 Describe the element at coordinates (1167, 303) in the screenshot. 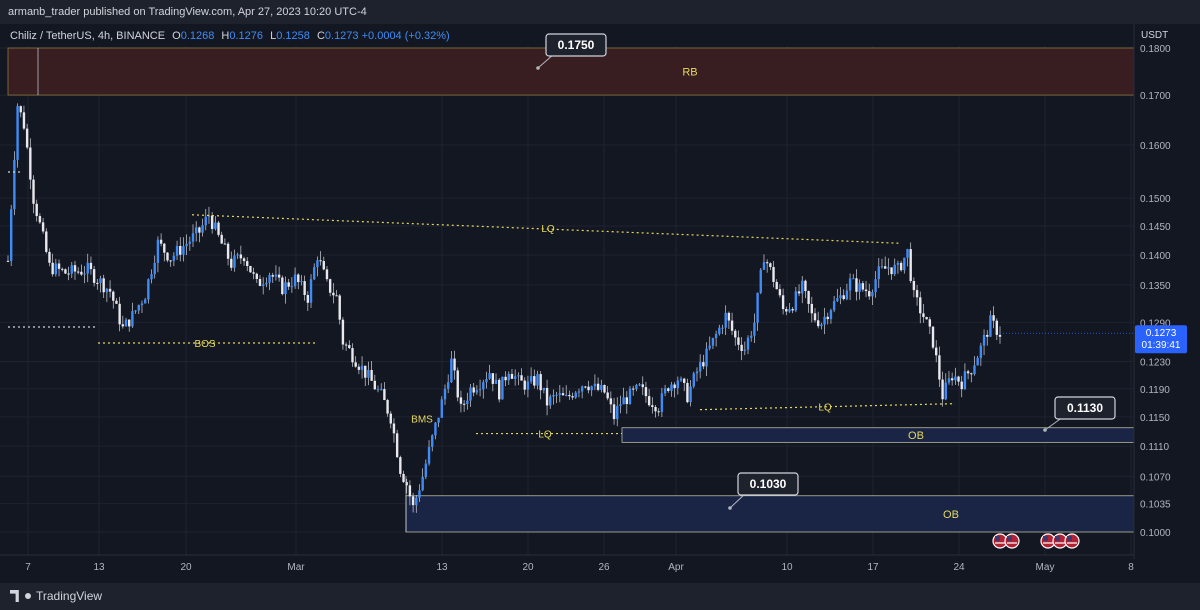

I see `price-axis-bg` at that location.